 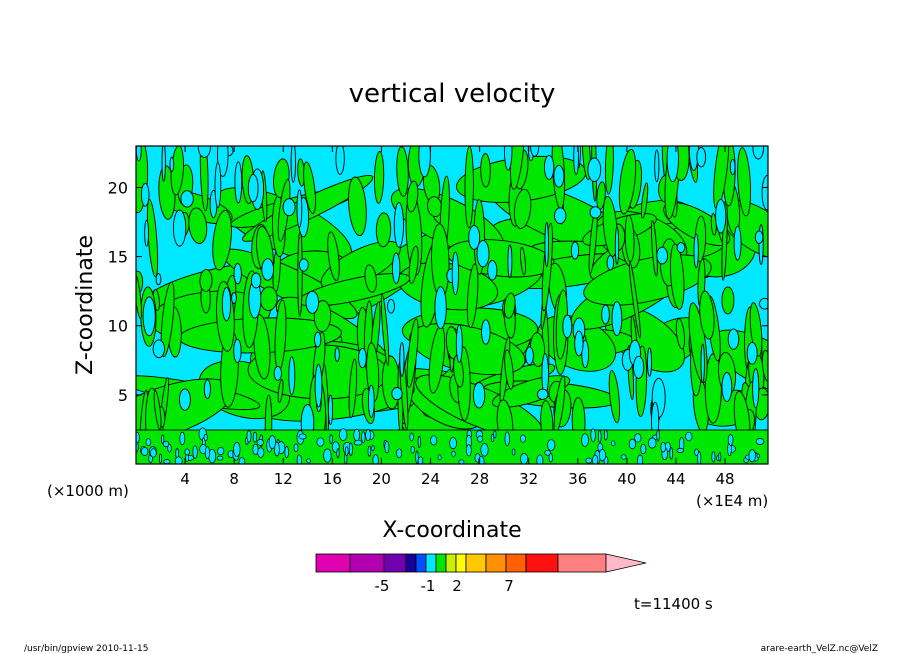 What do you see at coordinates (332, 479) in the screenshot?
I see `x-tick-label: 16` at bounding box center [332, 479].